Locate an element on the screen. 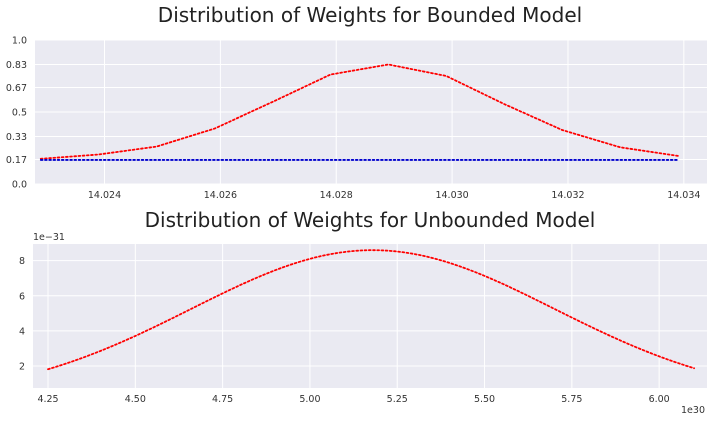 This screenshot has height=424, width=712. y-tick-label: 6 is located at coordinates (22, 296).